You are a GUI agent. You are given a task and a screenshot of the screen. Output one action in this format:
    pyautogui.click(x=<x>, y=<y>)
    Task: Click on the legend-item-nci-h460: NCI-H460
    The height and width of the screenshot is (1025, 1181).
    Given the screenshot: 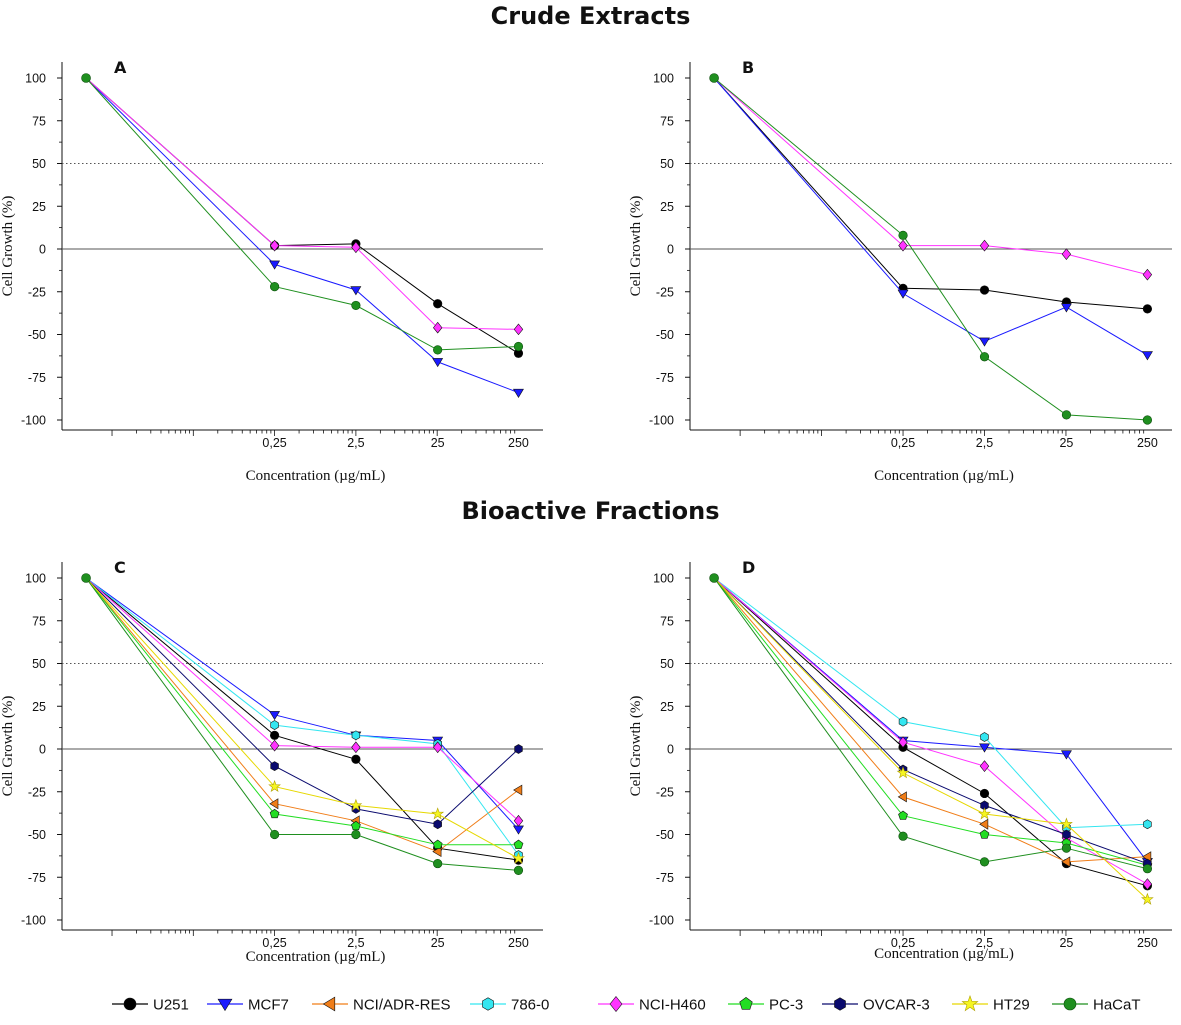 What is the action you would take?
    pyautogui.click(x=652, y=1005)
    